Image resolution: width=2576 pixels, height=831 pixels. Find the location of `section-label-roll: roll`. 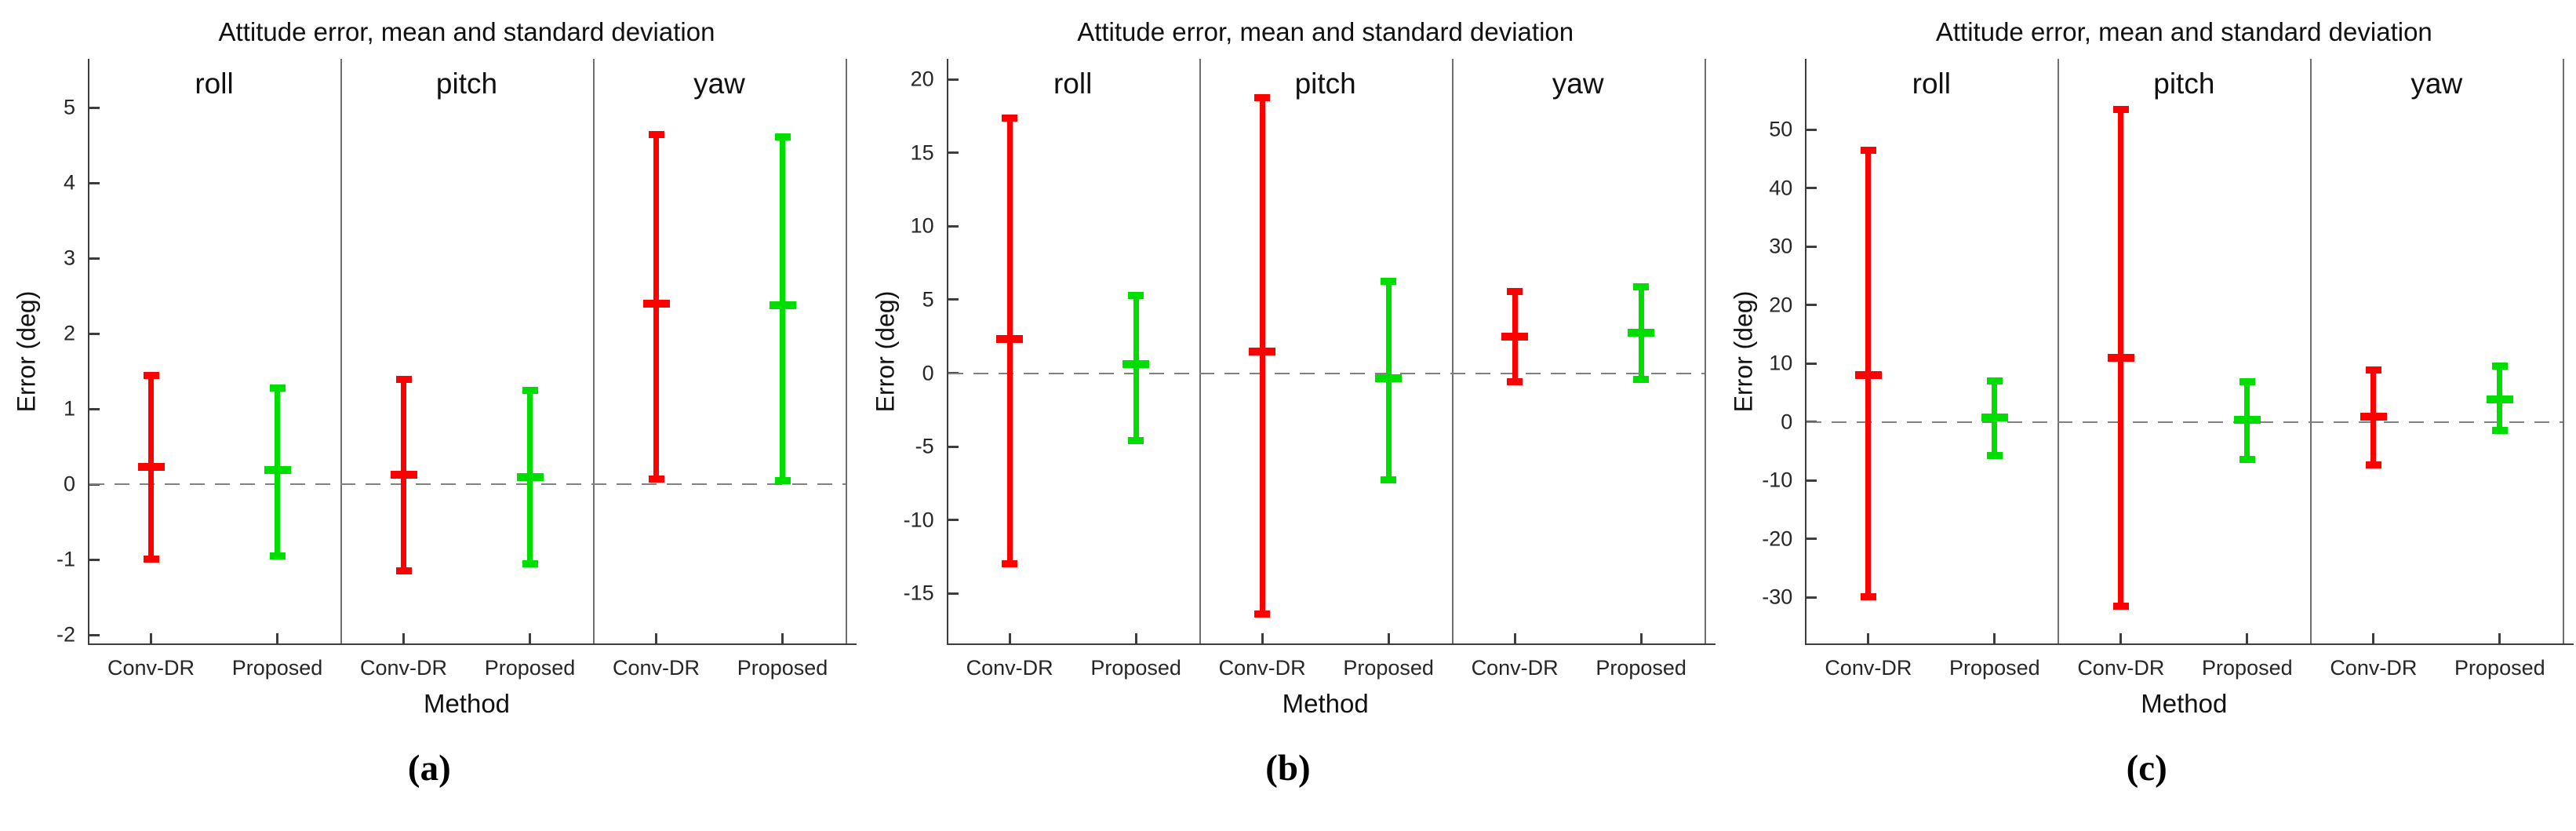

section-label-roll: roll is located at coordinates (1931, 83).